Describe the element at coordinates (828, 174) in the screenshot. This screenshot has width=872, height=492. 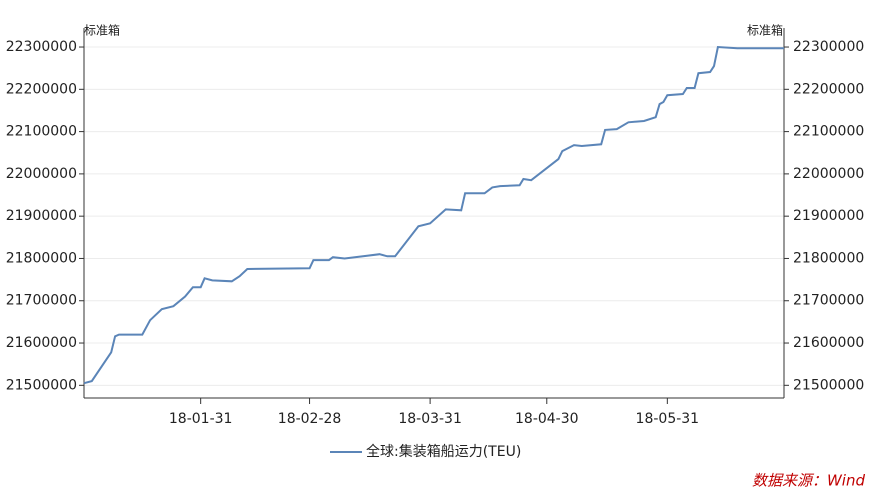
I see `y2-tick-label: 22000000` at that location.